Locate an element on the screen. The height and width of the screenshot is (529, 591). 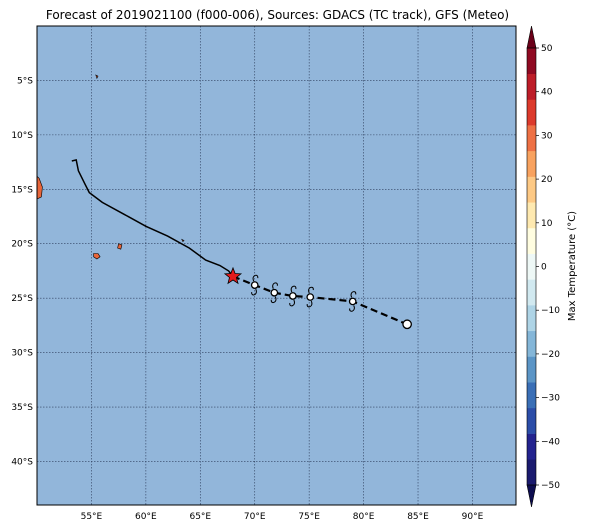
land-layer is located at coordinates (111, 167).